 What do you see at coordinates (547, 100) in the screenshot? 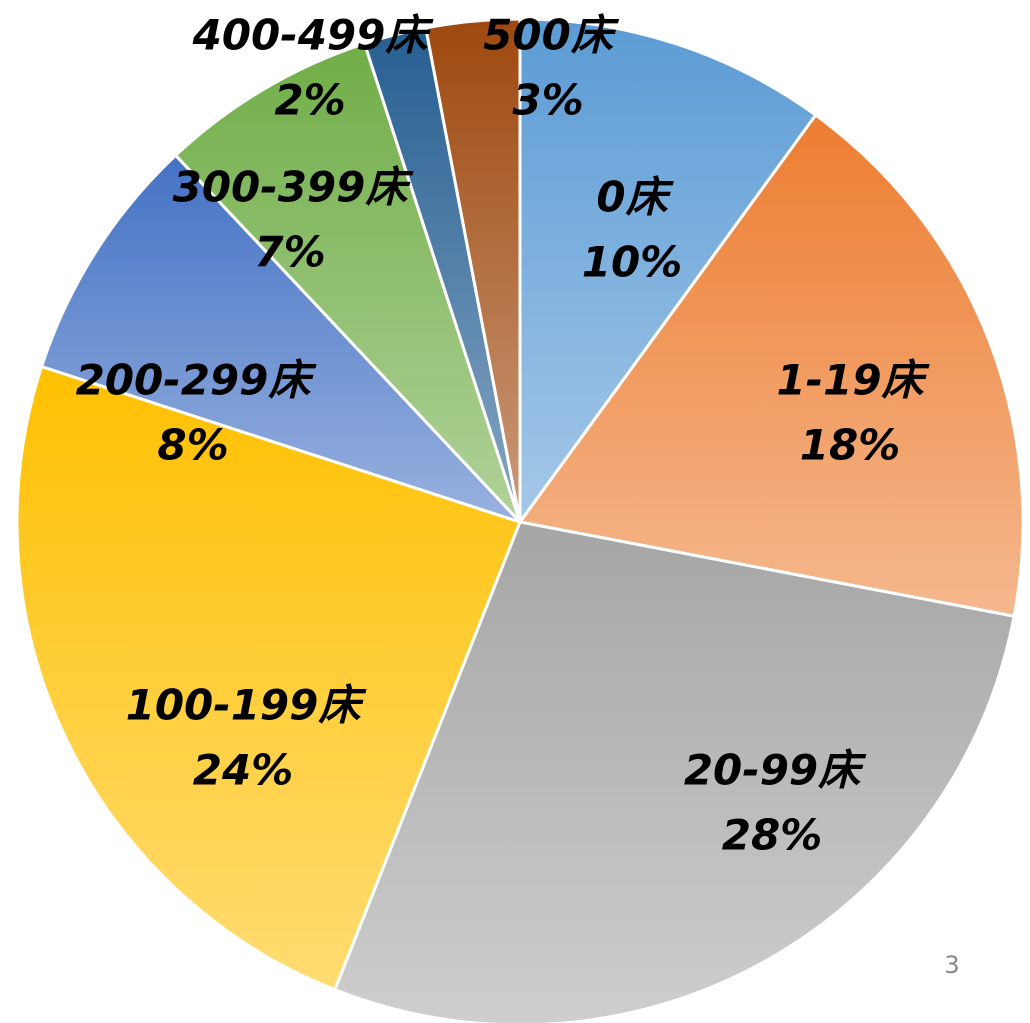
I see `slice-value-label: 3%` at bounding box center [547, 100].